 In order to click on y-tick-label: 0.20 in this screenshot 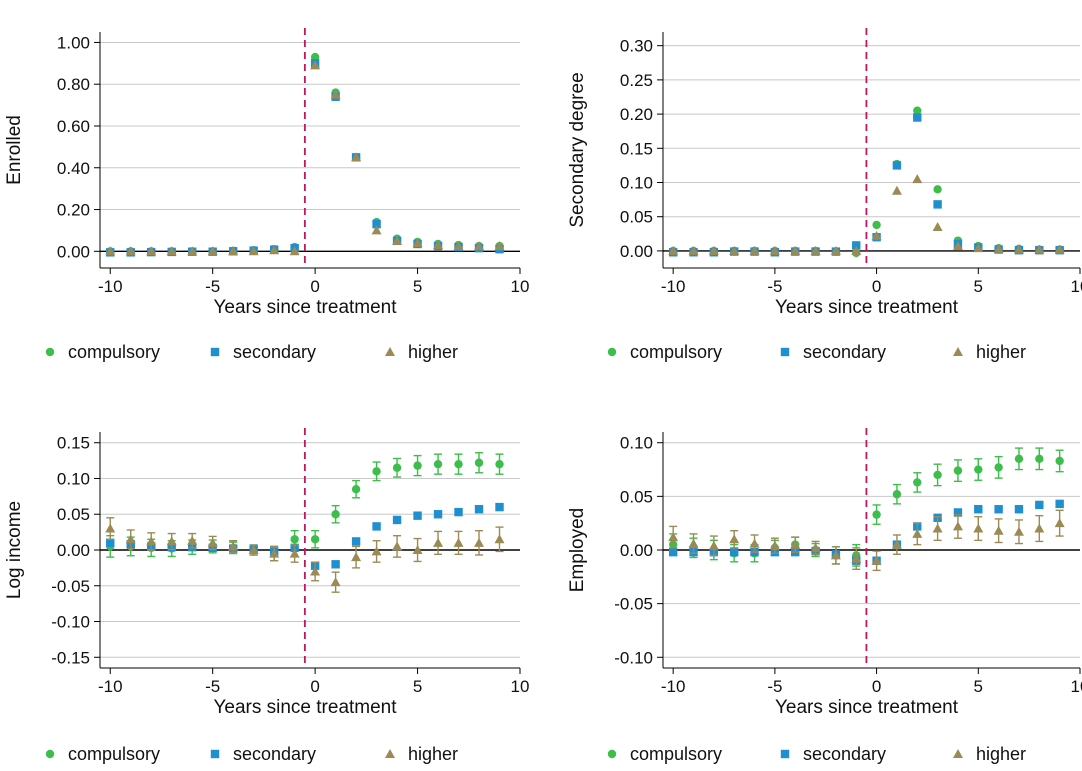, I will do `click(636, 114)`.